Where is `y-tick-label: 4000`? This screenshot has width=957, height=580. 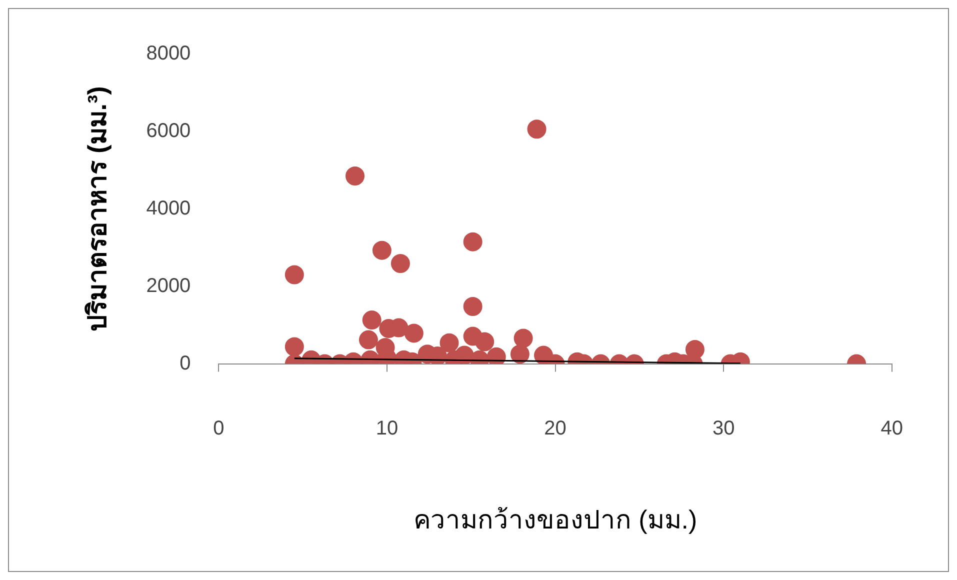
y-tick-label: 4000 is located at coordinates (168, 208).